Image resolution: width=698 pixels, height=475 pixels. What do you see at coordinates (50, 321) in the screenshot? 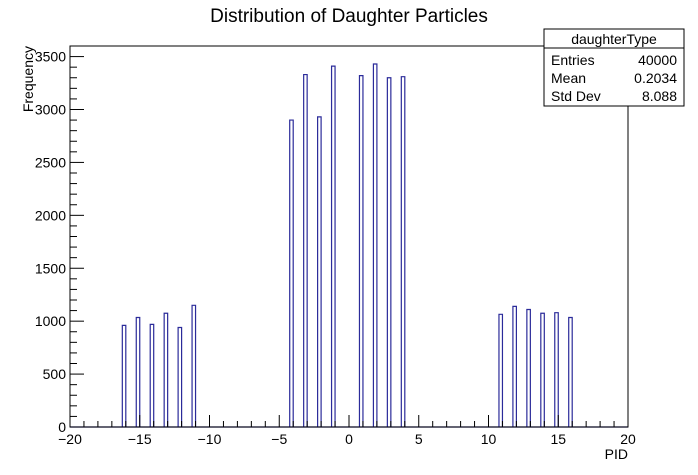
I see `y-tick-label: 1000` at bounding box center [50, 321].